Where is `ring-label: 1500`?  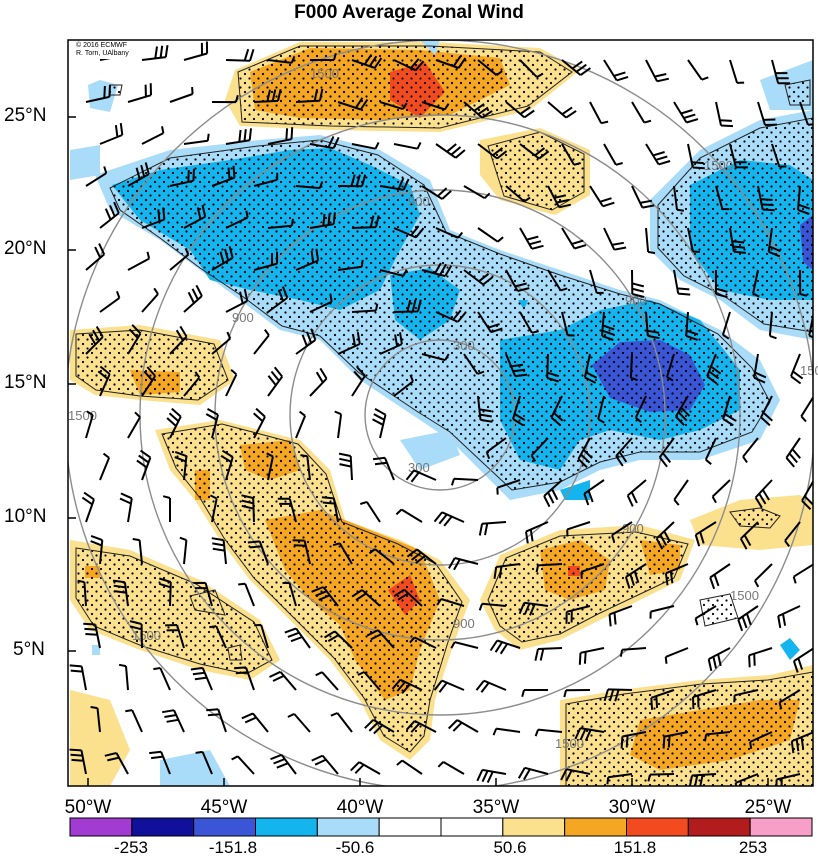 ring-label: 1500 is located at coordinates (718, 165).